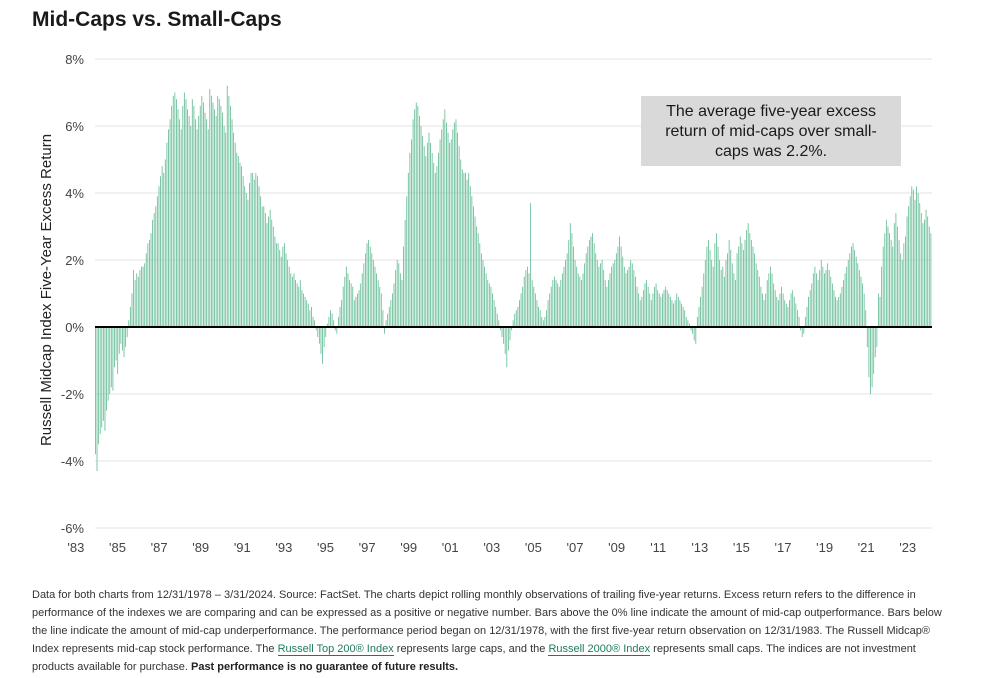  Describe the element at coordinates (907, 547) in the screenshot. I see `x-tick-label: '23` at that location.